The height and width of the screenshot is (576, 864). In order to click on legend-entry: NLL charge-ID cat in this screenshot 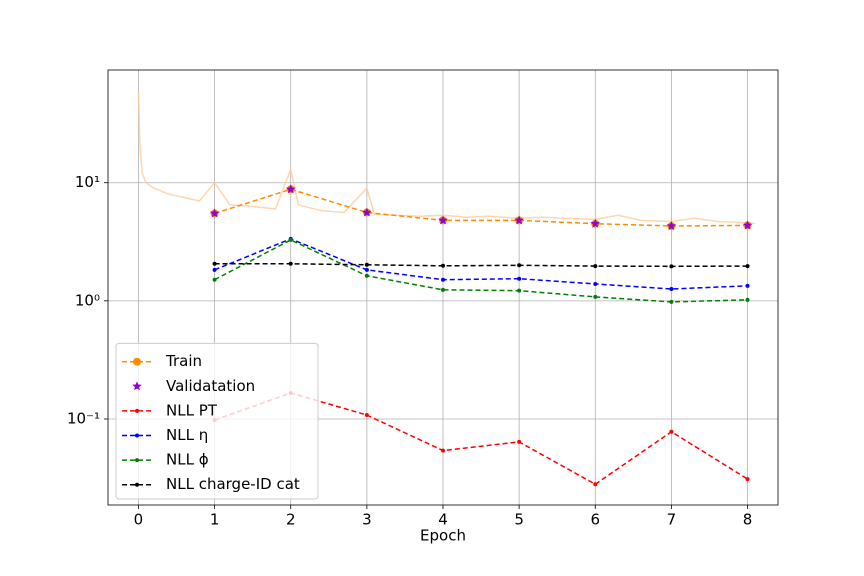, I will do `click(211, 484)`.